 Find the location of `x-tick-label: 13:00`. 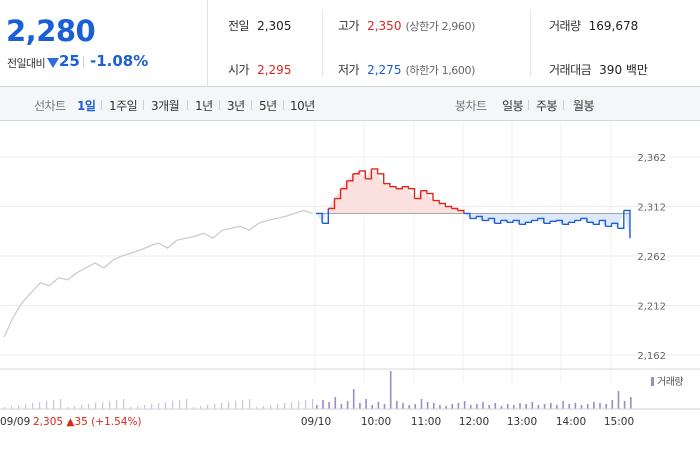

x-tick-label: 13:00 is located at coordinates (522, 422).